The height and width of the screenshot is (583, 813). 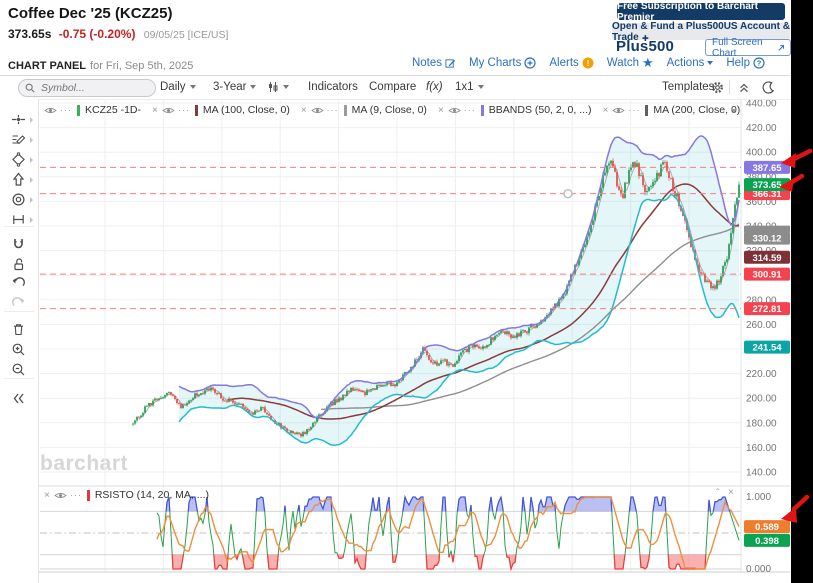 I want to click on legend-item: × ··· BBANDS (50, 2, 0, ...), so click(x=515, y=110).